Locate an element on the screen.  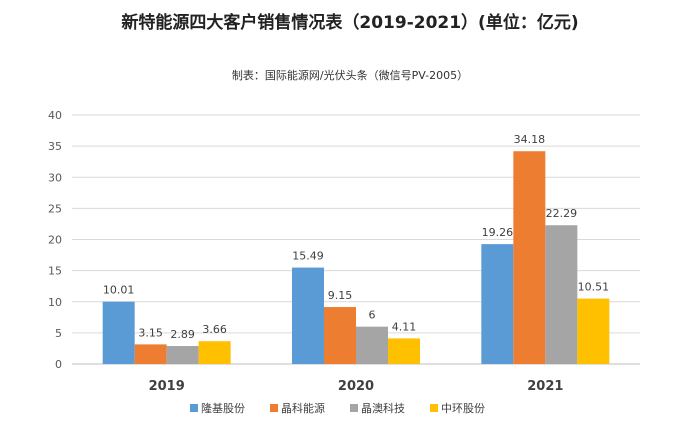
data-label: 3.15 is located at coordinates (150, 332).